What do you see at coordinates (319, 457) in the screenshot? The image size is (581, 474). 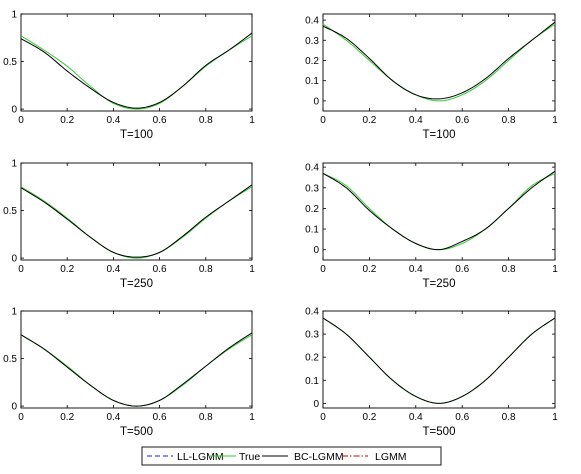 I see `legend-label: BC-LGMM` at bounding box center [319, 457].